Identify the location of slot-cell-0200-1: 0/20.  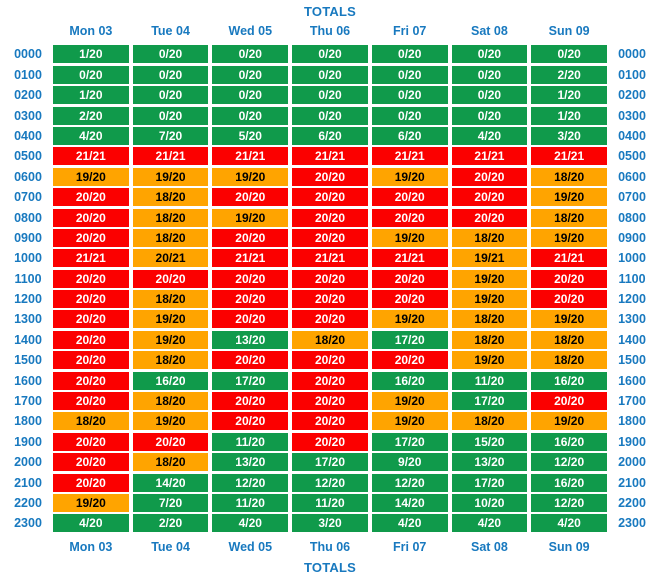
(170, 95).